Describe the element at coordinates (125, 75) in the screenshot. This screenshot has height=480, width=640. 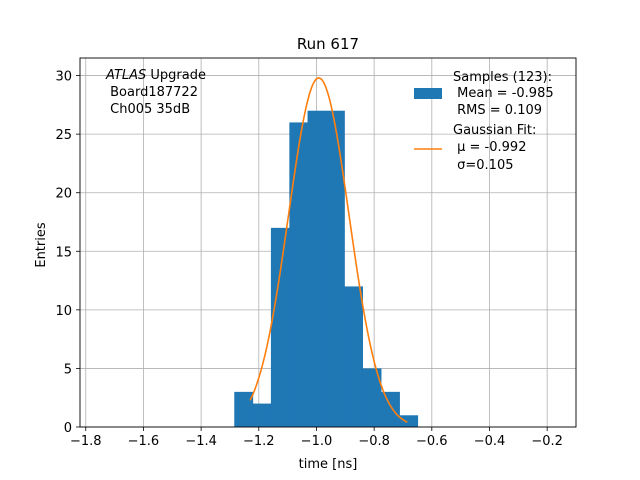
I see `annotation-atlas: ATLAS` at that location.